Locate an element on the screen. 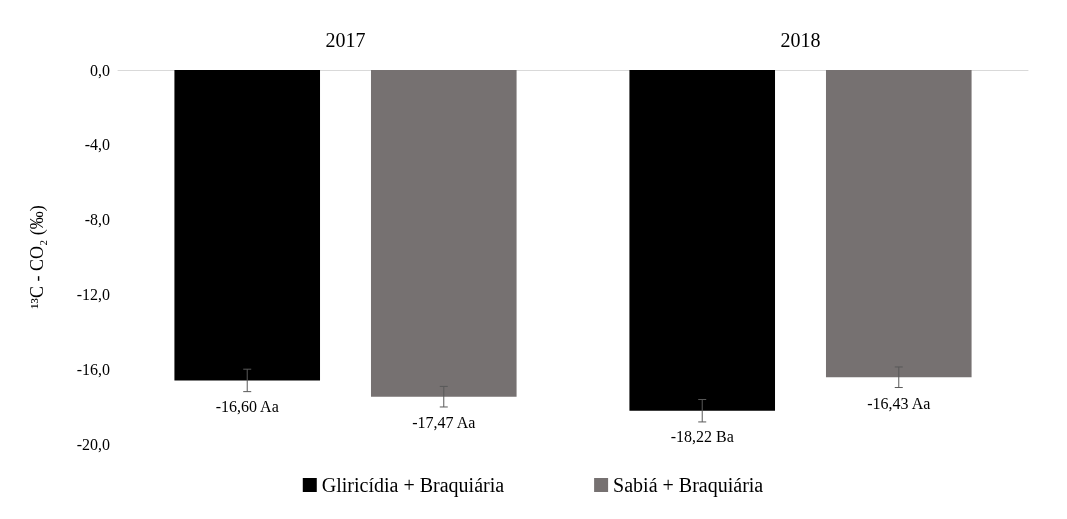 The height and width of the screenshot is (519, 1067). y-tick-label: 0,0 is located at coordinates (100, 70).